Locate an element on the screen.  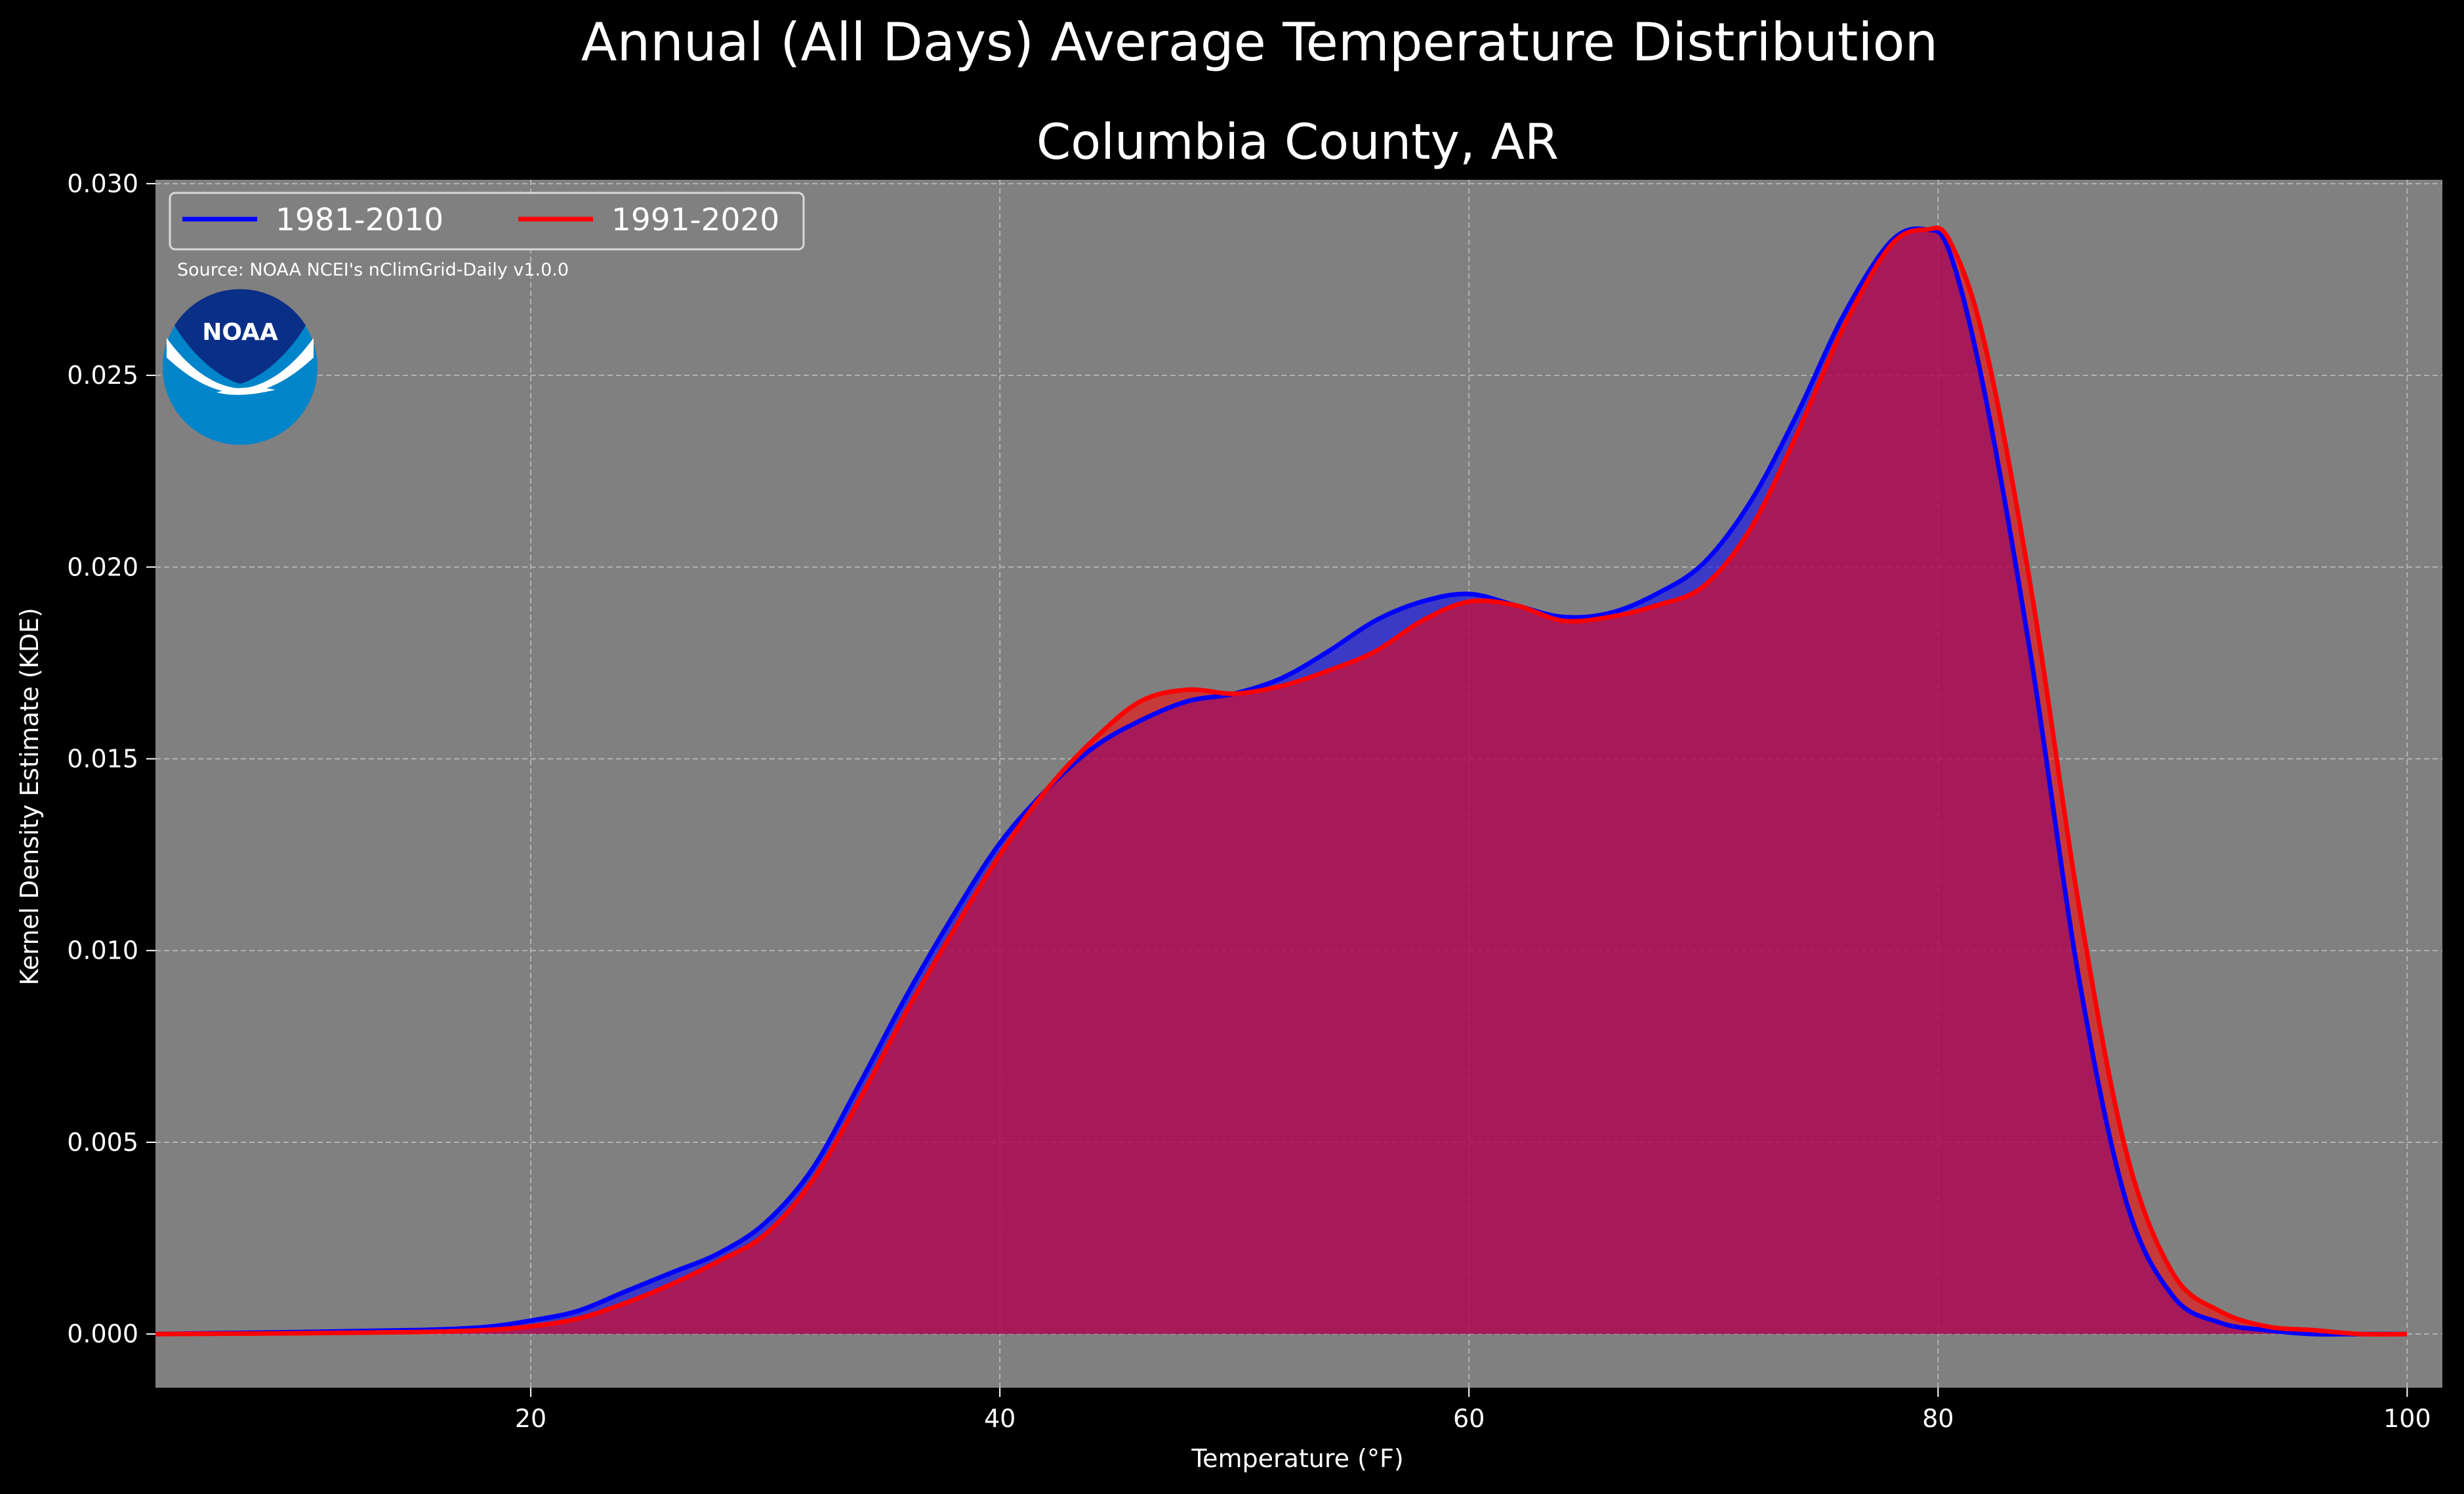
legend: 1981-2010 1991-2020 is located at coordinates (487, 222).